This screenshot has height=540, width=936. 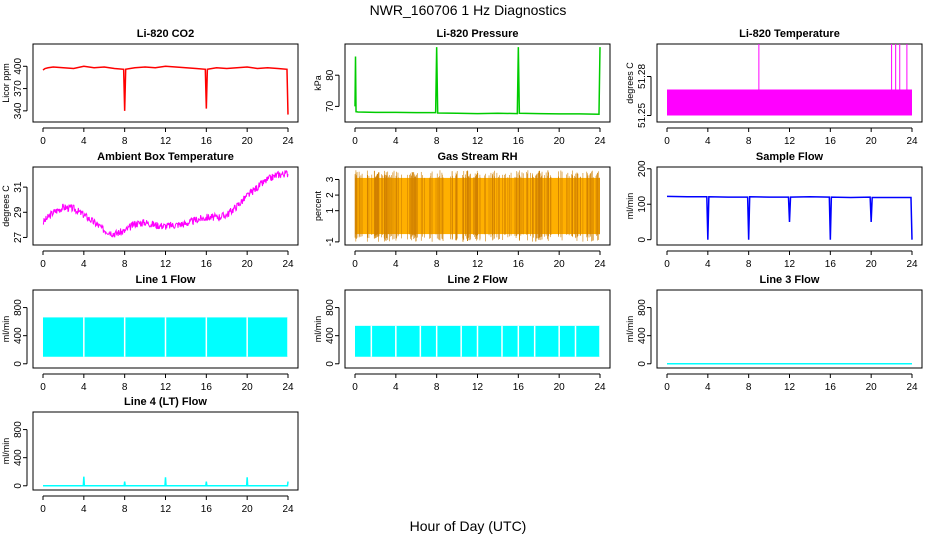 What do you see at coordinates (18, 88) in the screenshot?
I see `y-tick-label: 370` at bounding box center [18, 88].